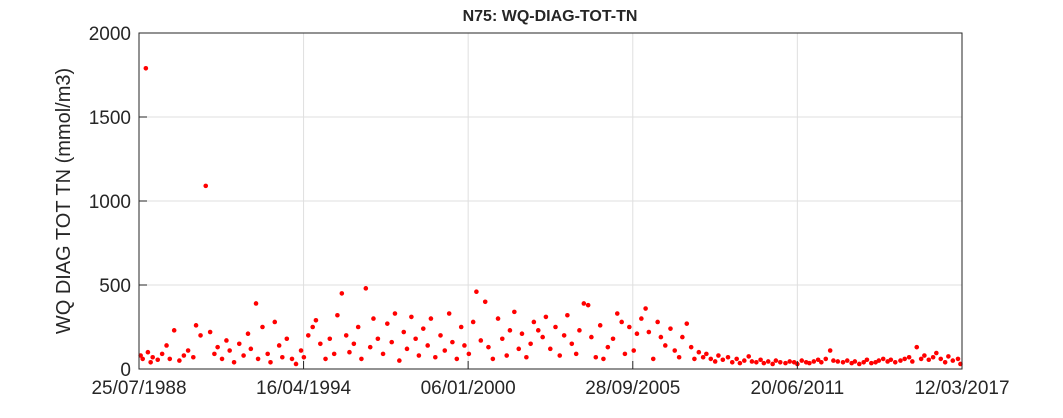 This screenshot has width=1063, height=418. Describe the element at coordinates (798, 388) in the screenshot. I see `x-tick-label: 20/06/2011` at that location.